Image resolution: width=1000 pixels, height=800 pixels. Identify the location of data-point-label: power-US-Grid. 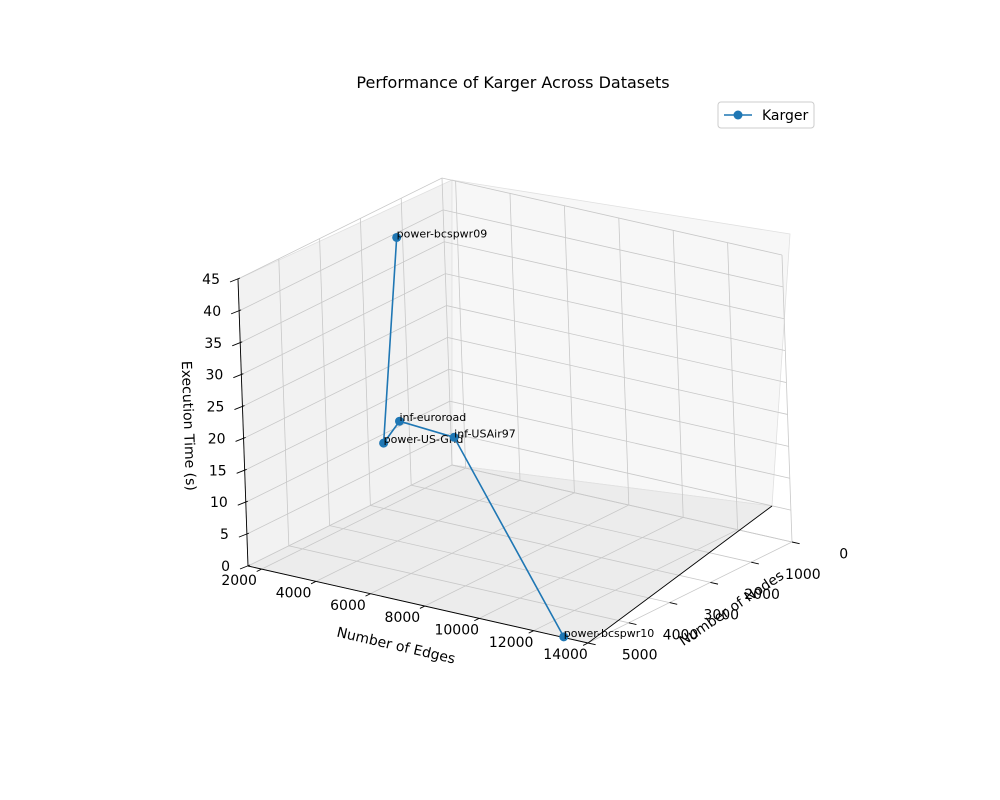
(424, 439).